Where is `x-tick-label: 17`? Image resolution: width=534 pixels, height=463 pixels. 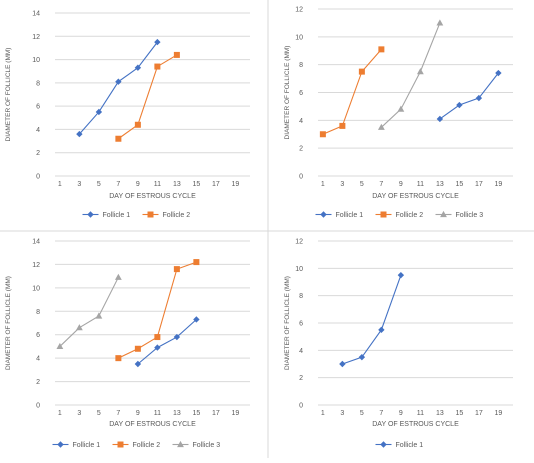 x-tick-label: 17 is located at coordinates (479, 184).